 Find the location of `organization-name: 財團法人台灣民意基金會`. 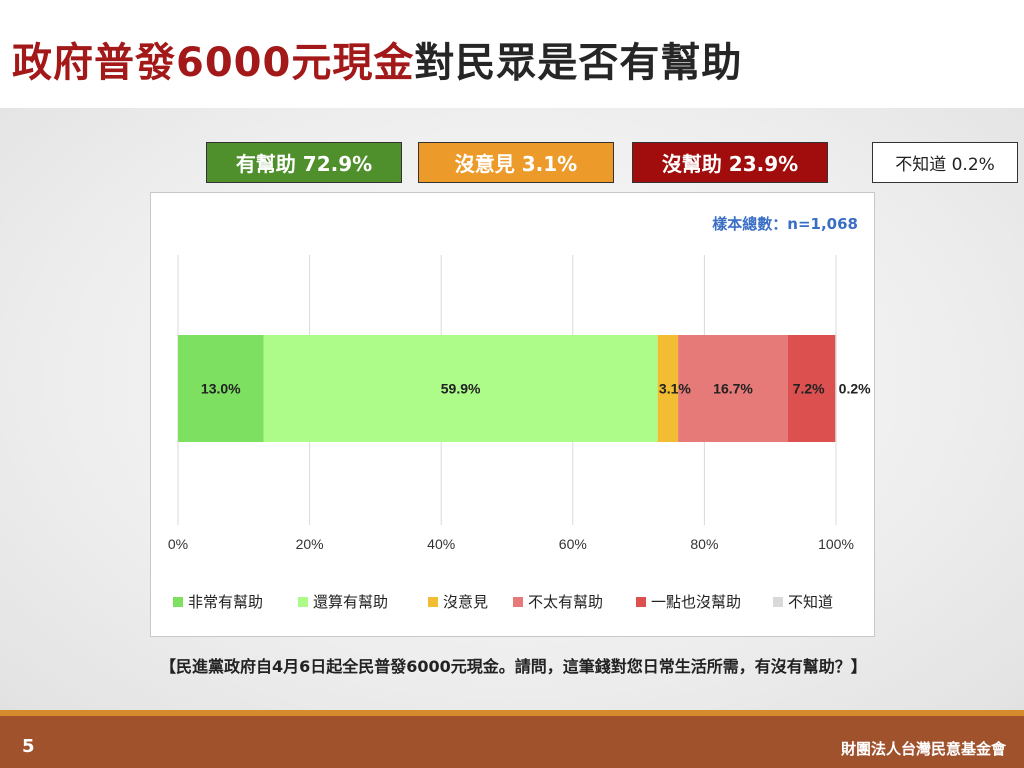

organization-name: 財團法人台灣民意基金會 is located at coordinates (923, 749).